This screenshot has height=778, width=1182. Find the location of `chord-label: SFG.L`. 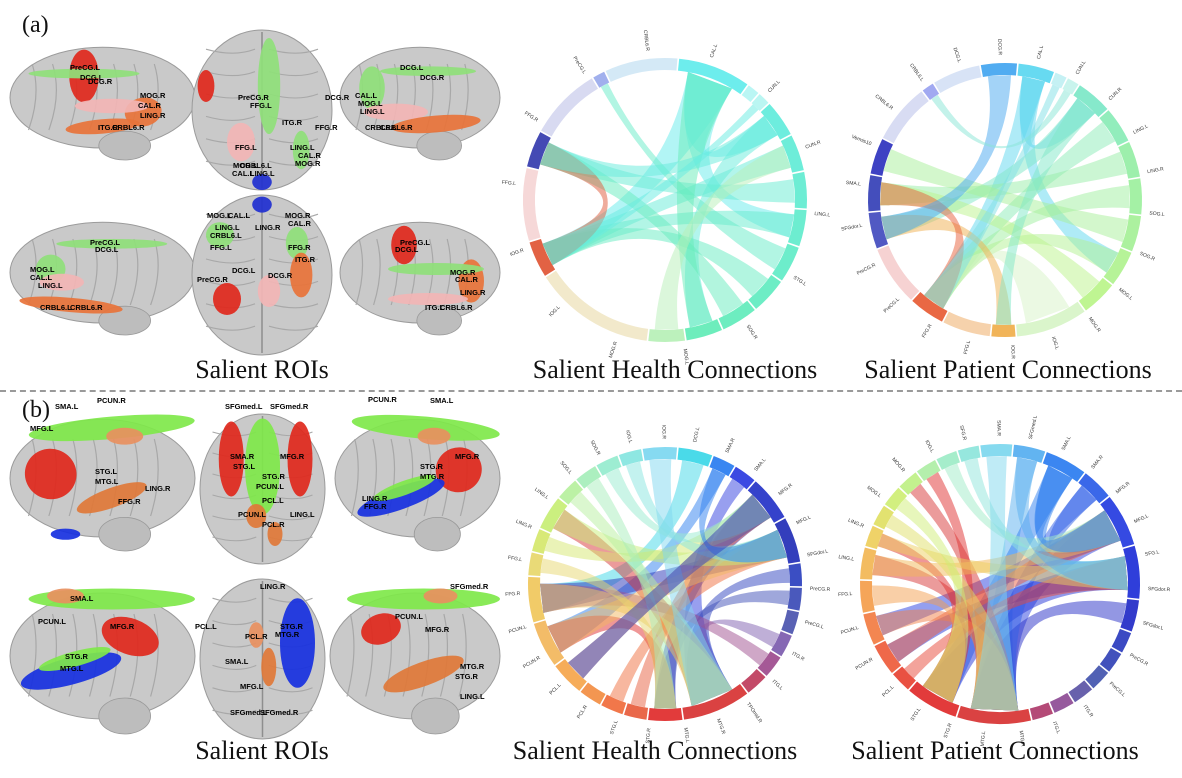

chord-label: SFG.L is located at coordinates (1153, 553).